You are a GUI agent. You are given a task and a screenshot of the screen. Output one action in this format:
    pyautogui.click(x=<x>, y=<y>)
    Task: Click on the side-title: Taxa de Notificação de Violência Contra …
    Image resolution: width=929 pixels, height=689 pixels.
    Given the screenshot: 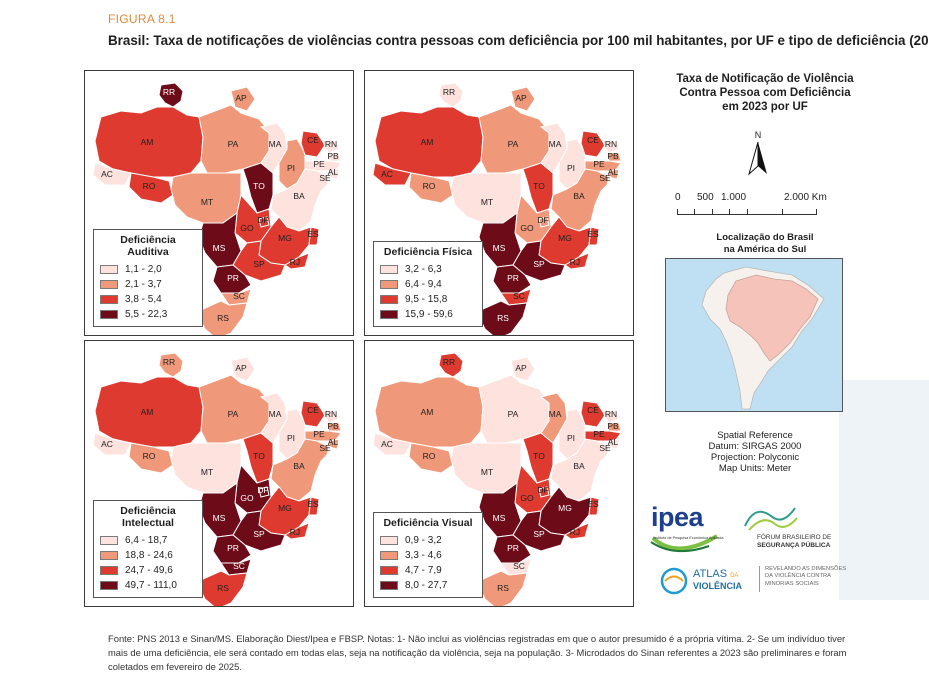 What is the action you would take?
    pyautogui.click(x=765, y=93)
    